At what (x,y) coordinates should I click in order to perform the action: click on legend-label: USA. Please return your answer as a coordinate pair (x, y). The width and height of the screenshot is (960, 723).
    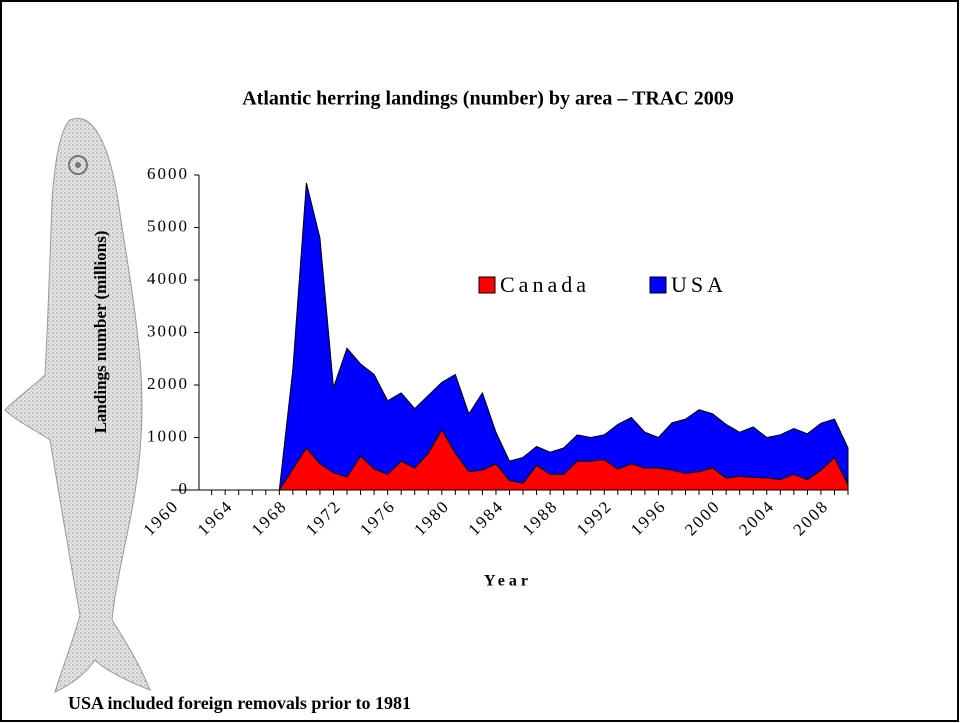
    Looking at the image, I should click on (699, 284).